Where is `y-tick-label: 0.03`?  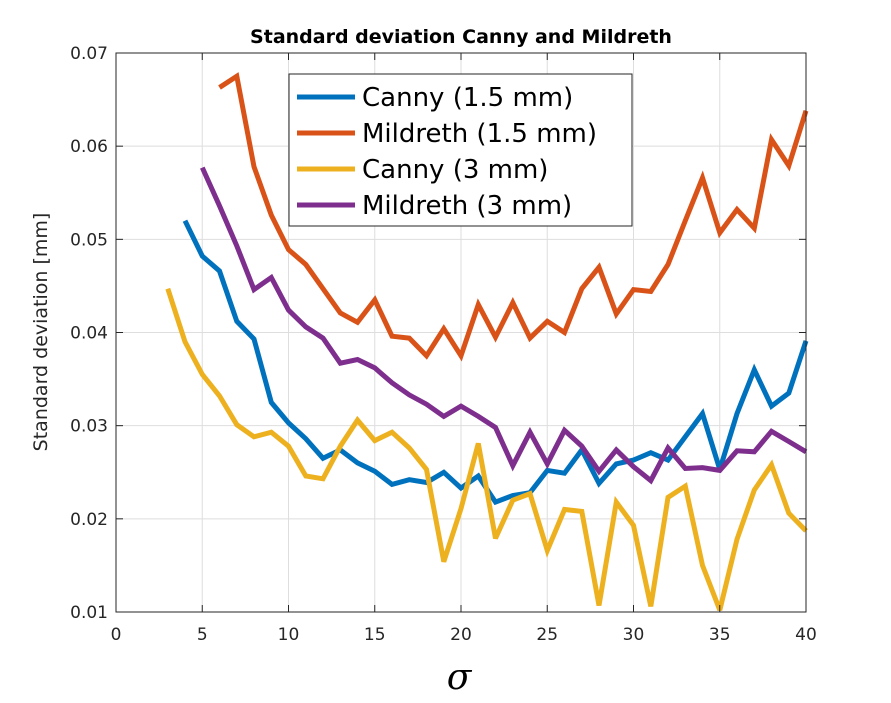
y-tick-label: 0.03 is located at coordinates (89, 427).